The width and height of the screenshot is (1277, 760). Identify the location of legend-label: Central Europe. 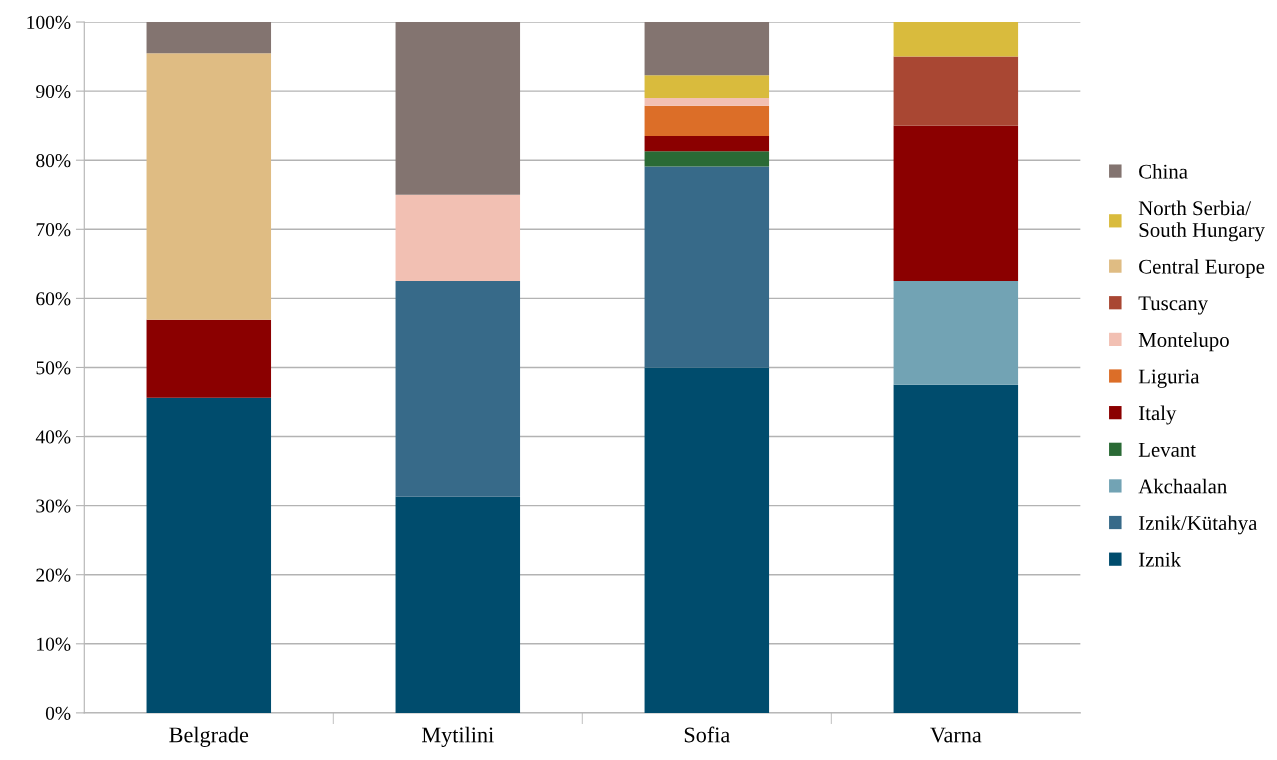
(1202, 268).